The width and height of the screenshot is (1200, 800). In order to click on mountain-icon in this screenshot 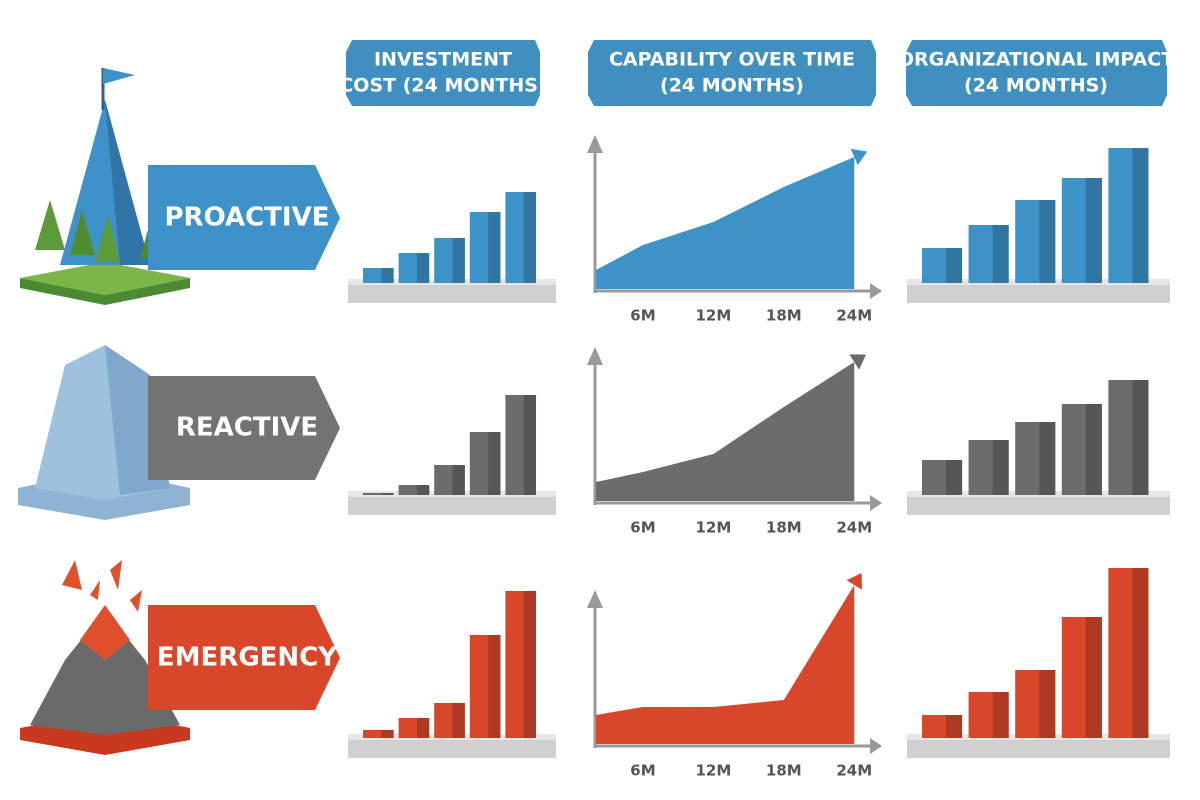, I will do `click(105, 186)`.